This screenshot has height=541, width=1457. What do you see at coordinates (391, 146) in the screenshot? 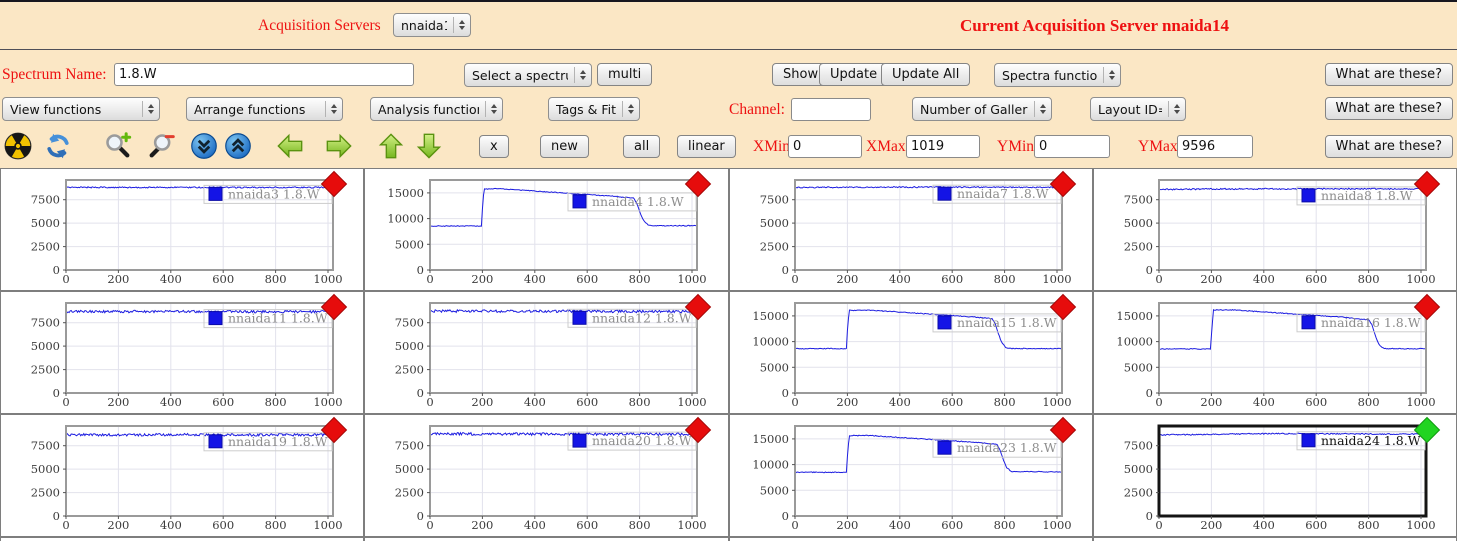
I see `arrow-up-icon` at bounding box center [391, 146].